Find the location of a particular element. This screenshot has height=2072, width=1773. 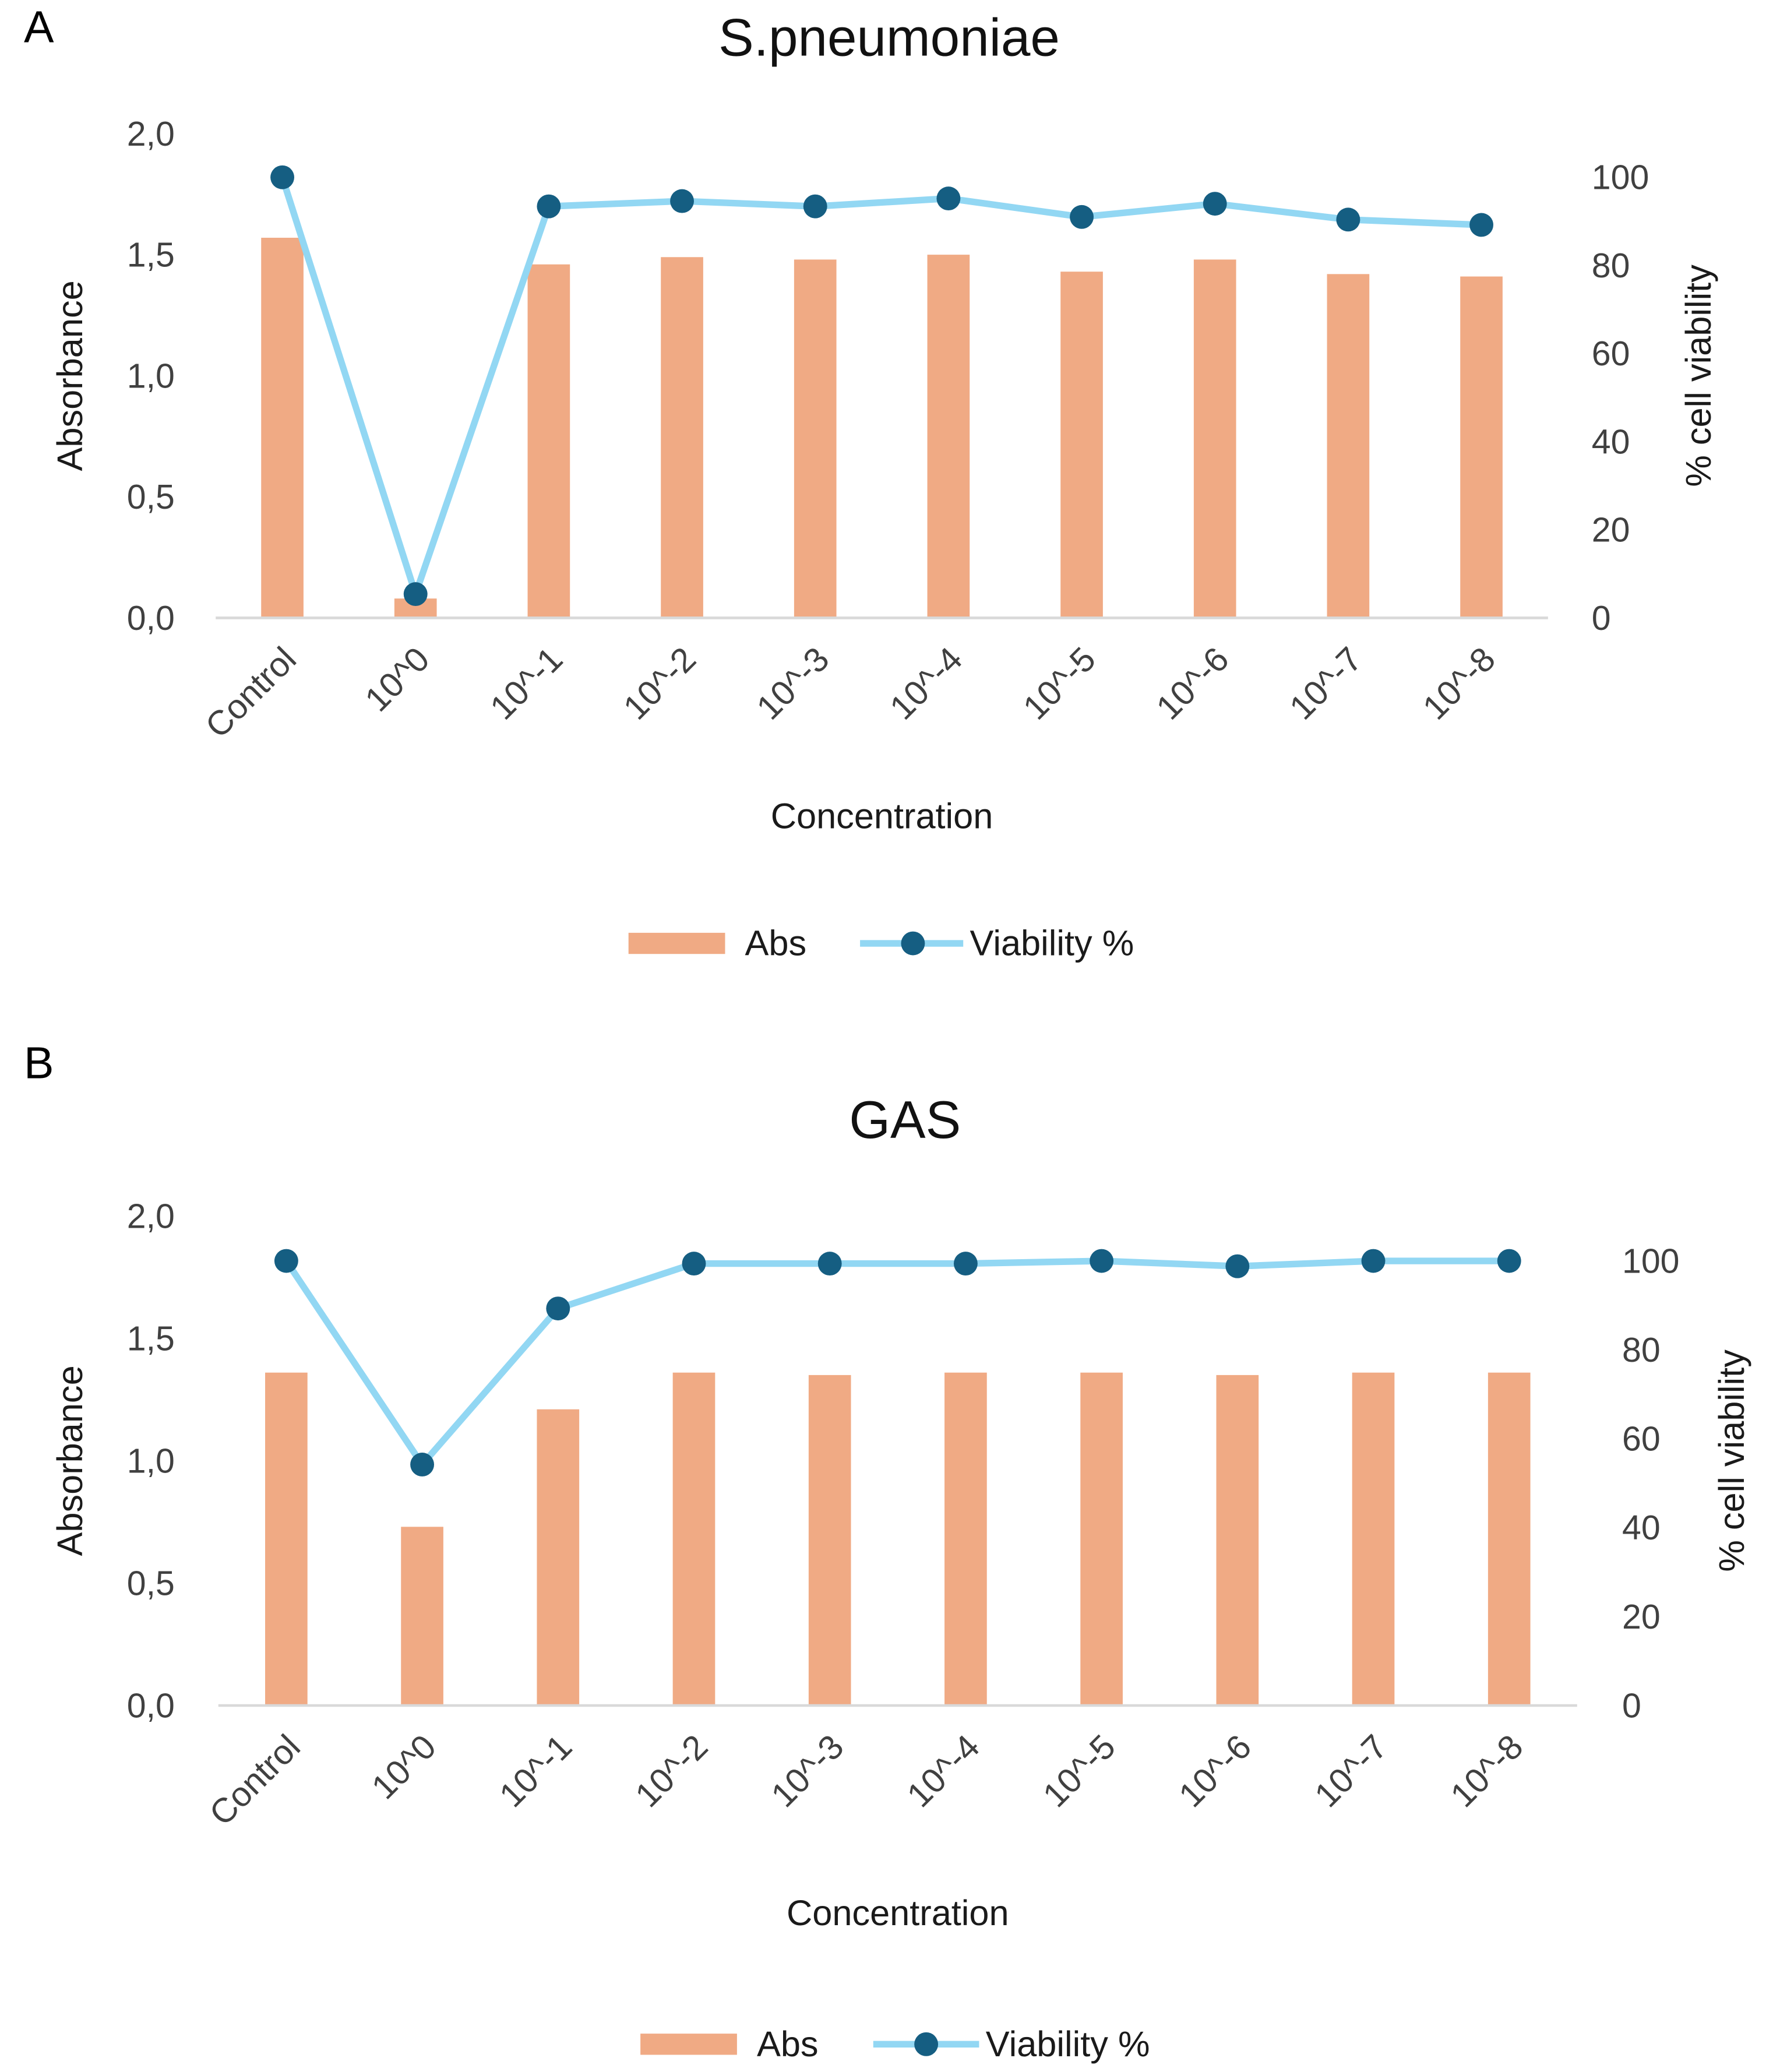

panel-label: A is located at coordinates (39, 27).